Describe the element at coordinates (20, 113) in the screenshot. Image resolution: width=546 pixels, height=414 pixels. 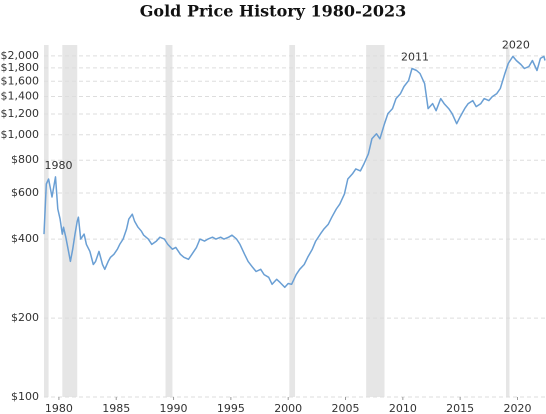
I see `y-tick-label: $1,200` at that location.